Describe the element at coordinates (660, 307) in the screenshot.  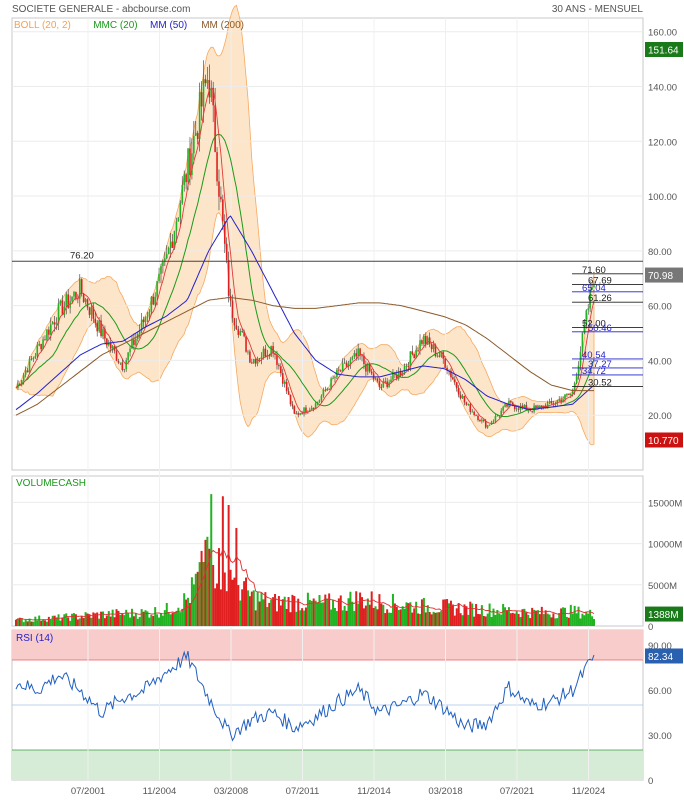
I see `price-y-tick: 60.00` at that location.